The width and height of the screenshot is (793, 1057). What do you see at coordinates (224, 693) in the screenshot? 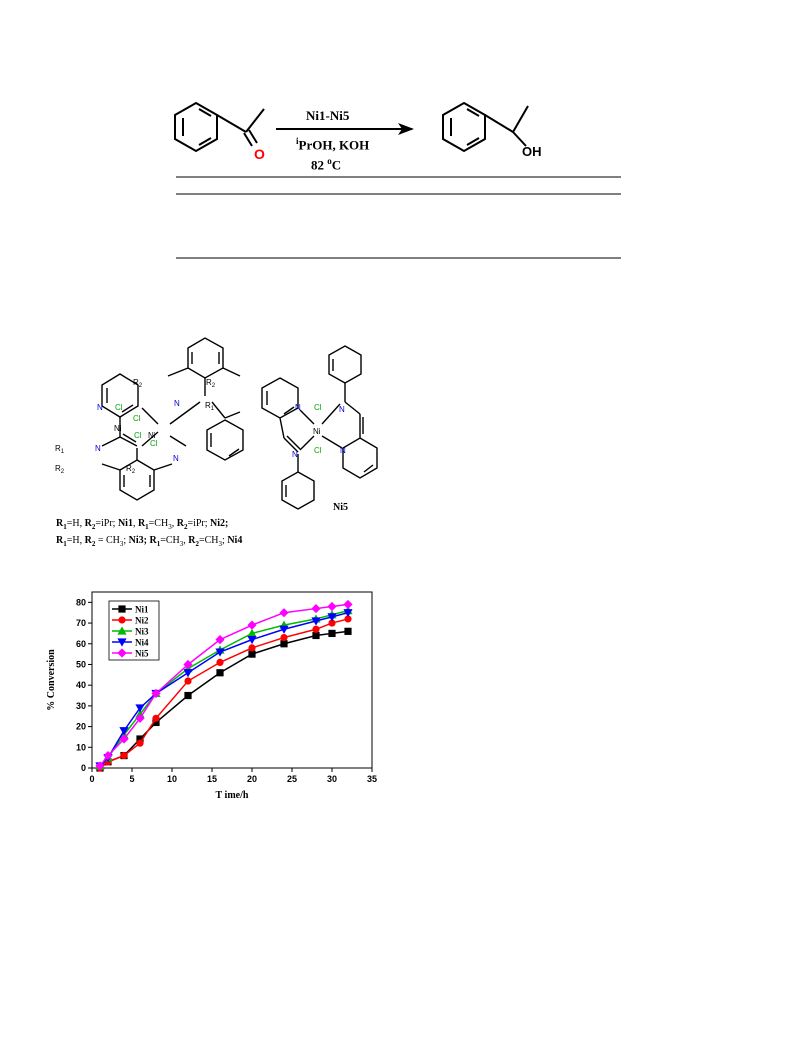
I see `series-ni2` at bounding box center [224, 693].